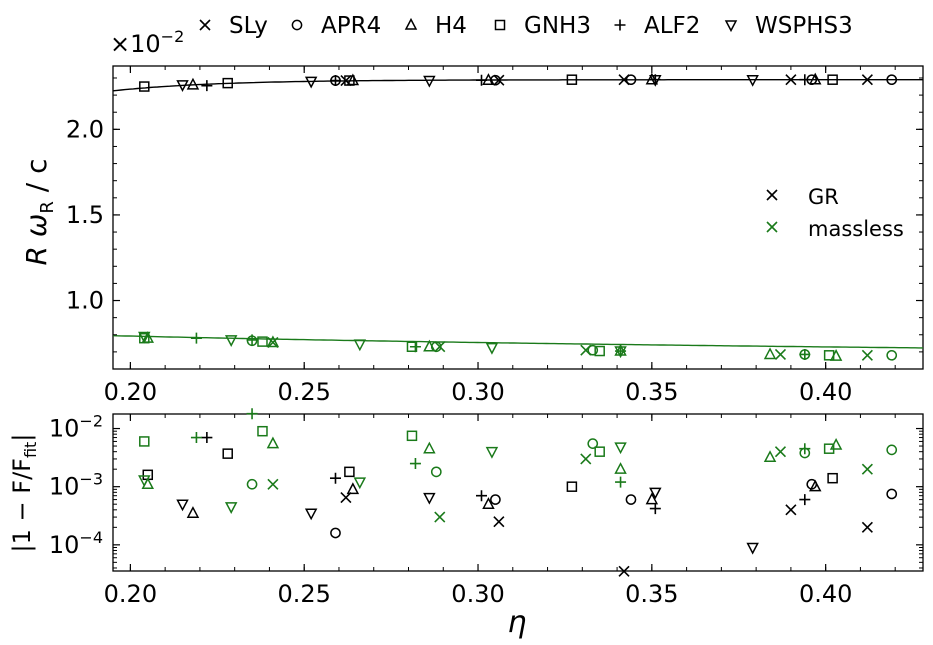 This screenshot has width=933, height=645. What do you see at coordinates (599, 351) in the screenshot?
I see `massless-point-gnh3` at bounding box center [599, 351].